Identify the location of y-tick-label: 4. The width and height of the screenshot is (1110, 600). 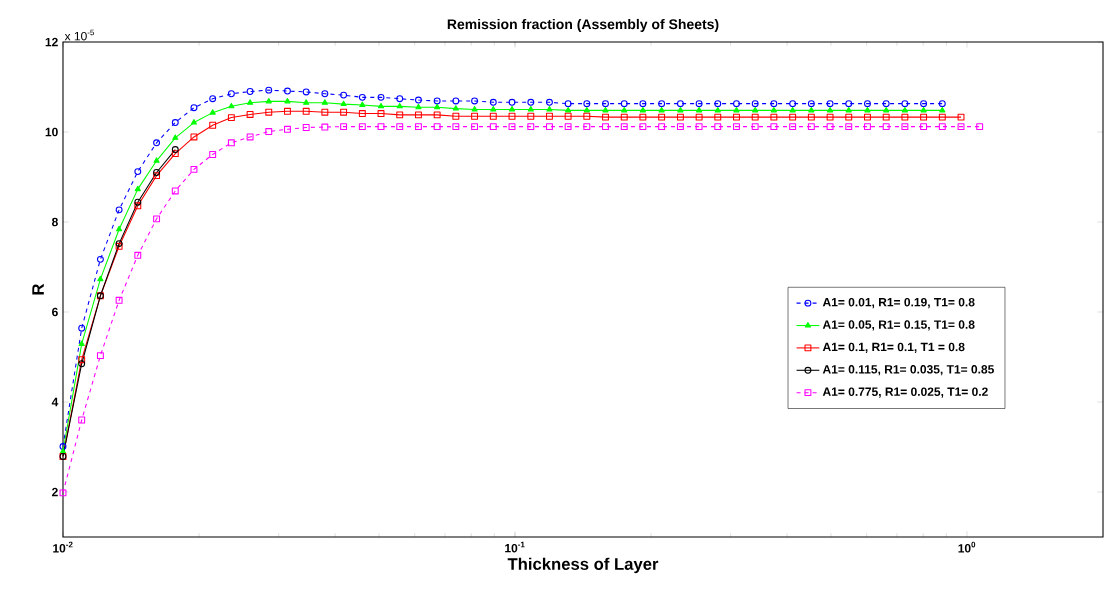
(55, 402).